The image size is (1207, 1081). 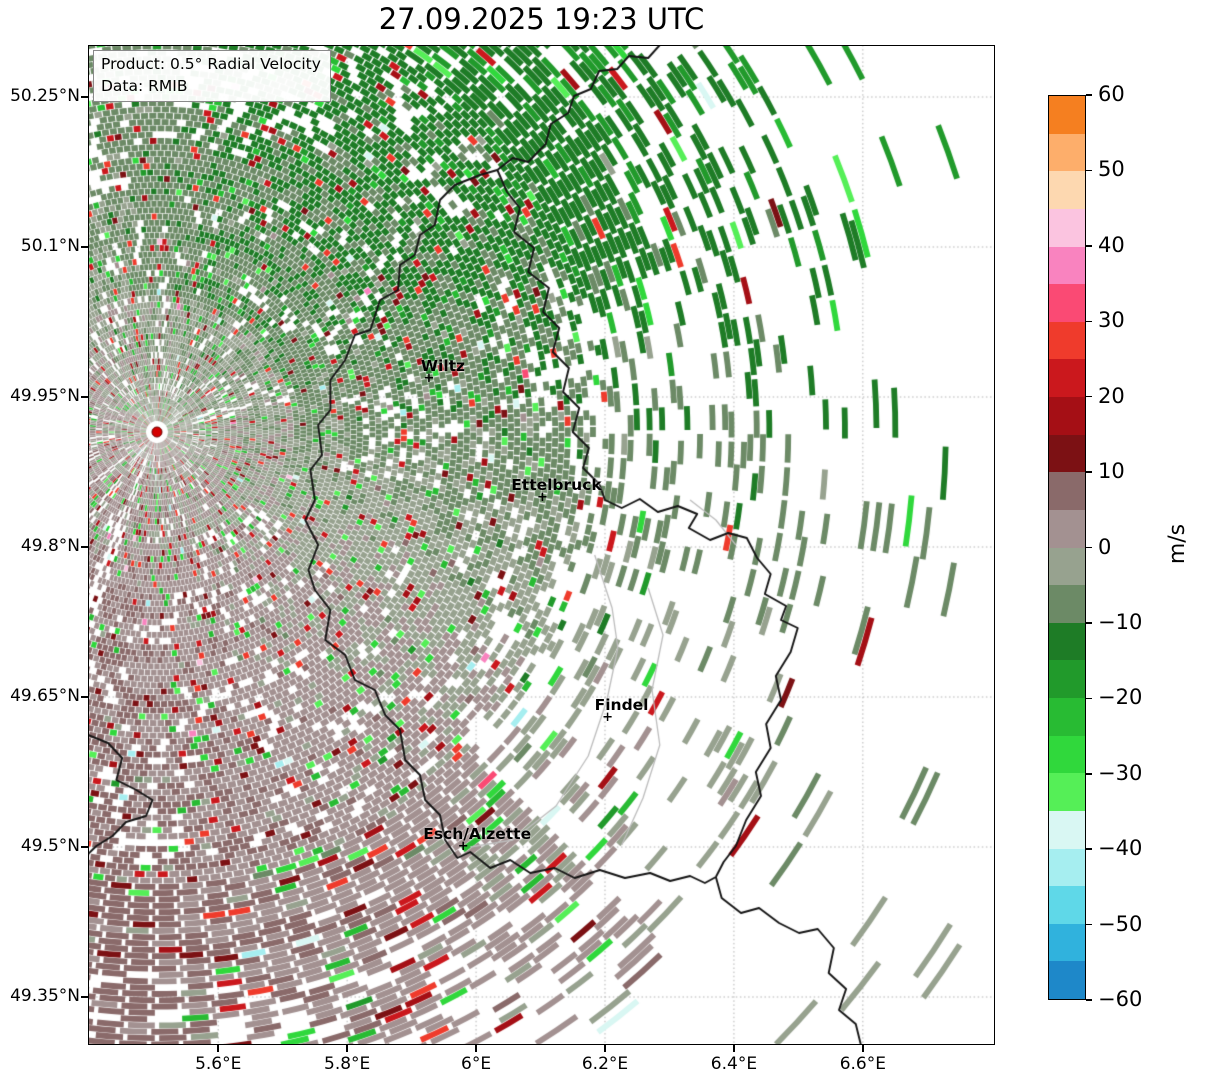 I want to click on y-tick-label: 49.95°N, so click(x=45, y=396).